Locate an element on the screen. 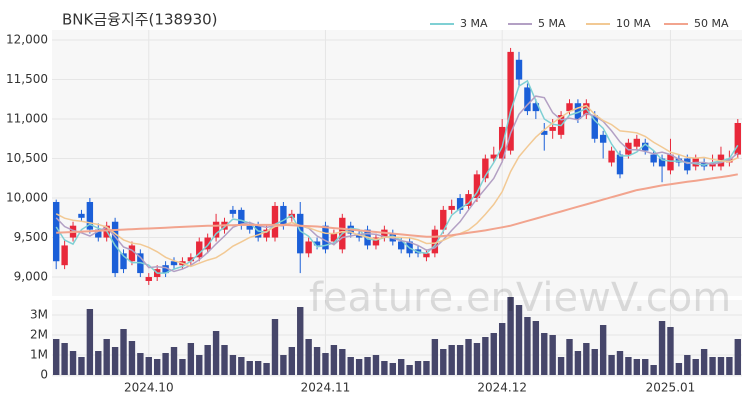 This screenshot has height=400, width=750. legend-label: 5 MA is located at coordinates (552, 23).